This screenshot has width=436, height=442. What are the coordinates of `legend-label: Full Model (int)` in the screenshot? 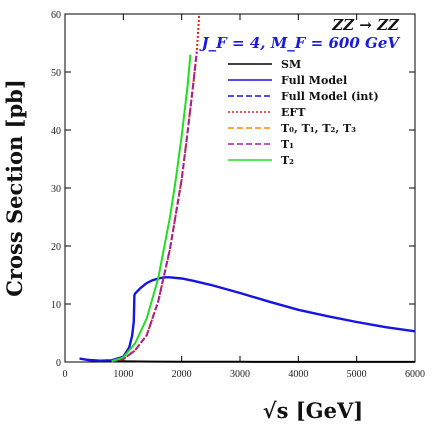 It's located at (330, 96).